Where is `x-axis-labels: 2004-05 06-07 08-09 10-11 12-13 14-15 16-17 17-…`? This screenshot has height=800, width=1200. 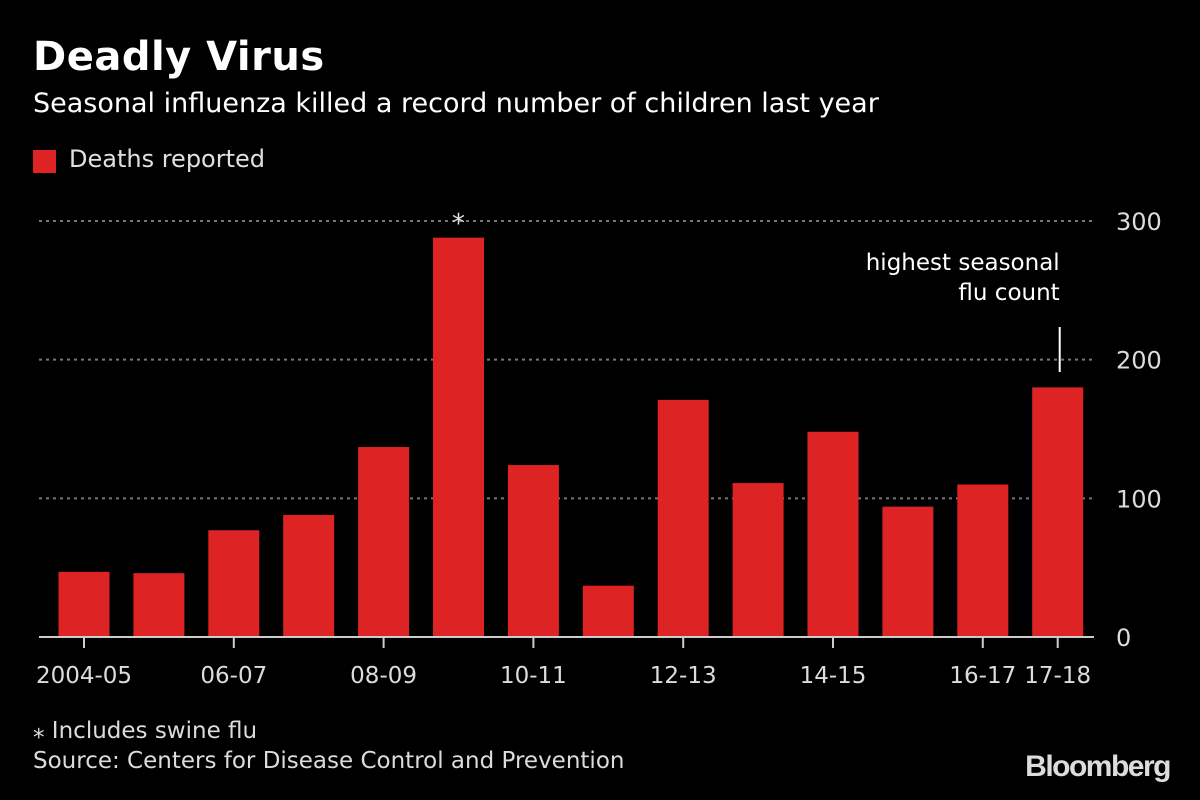 x-axis-labels: 2004-05 06-07 08-09 10-11 12-13 14-15 16-17 17-… is located at coordinates (563, 676).